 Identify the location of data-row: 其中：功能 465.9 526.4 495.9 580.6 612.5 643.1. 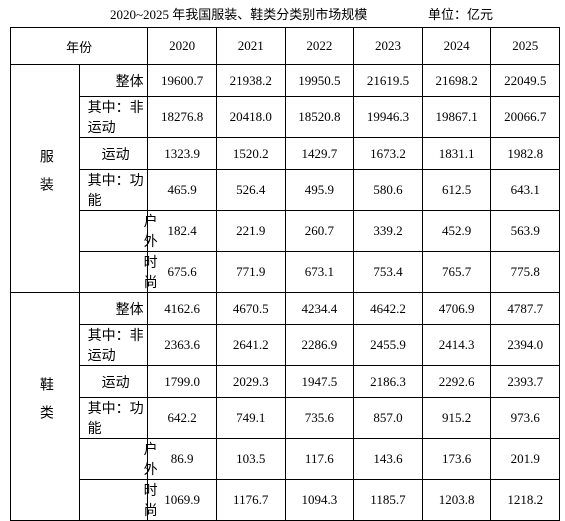
(285, 190).